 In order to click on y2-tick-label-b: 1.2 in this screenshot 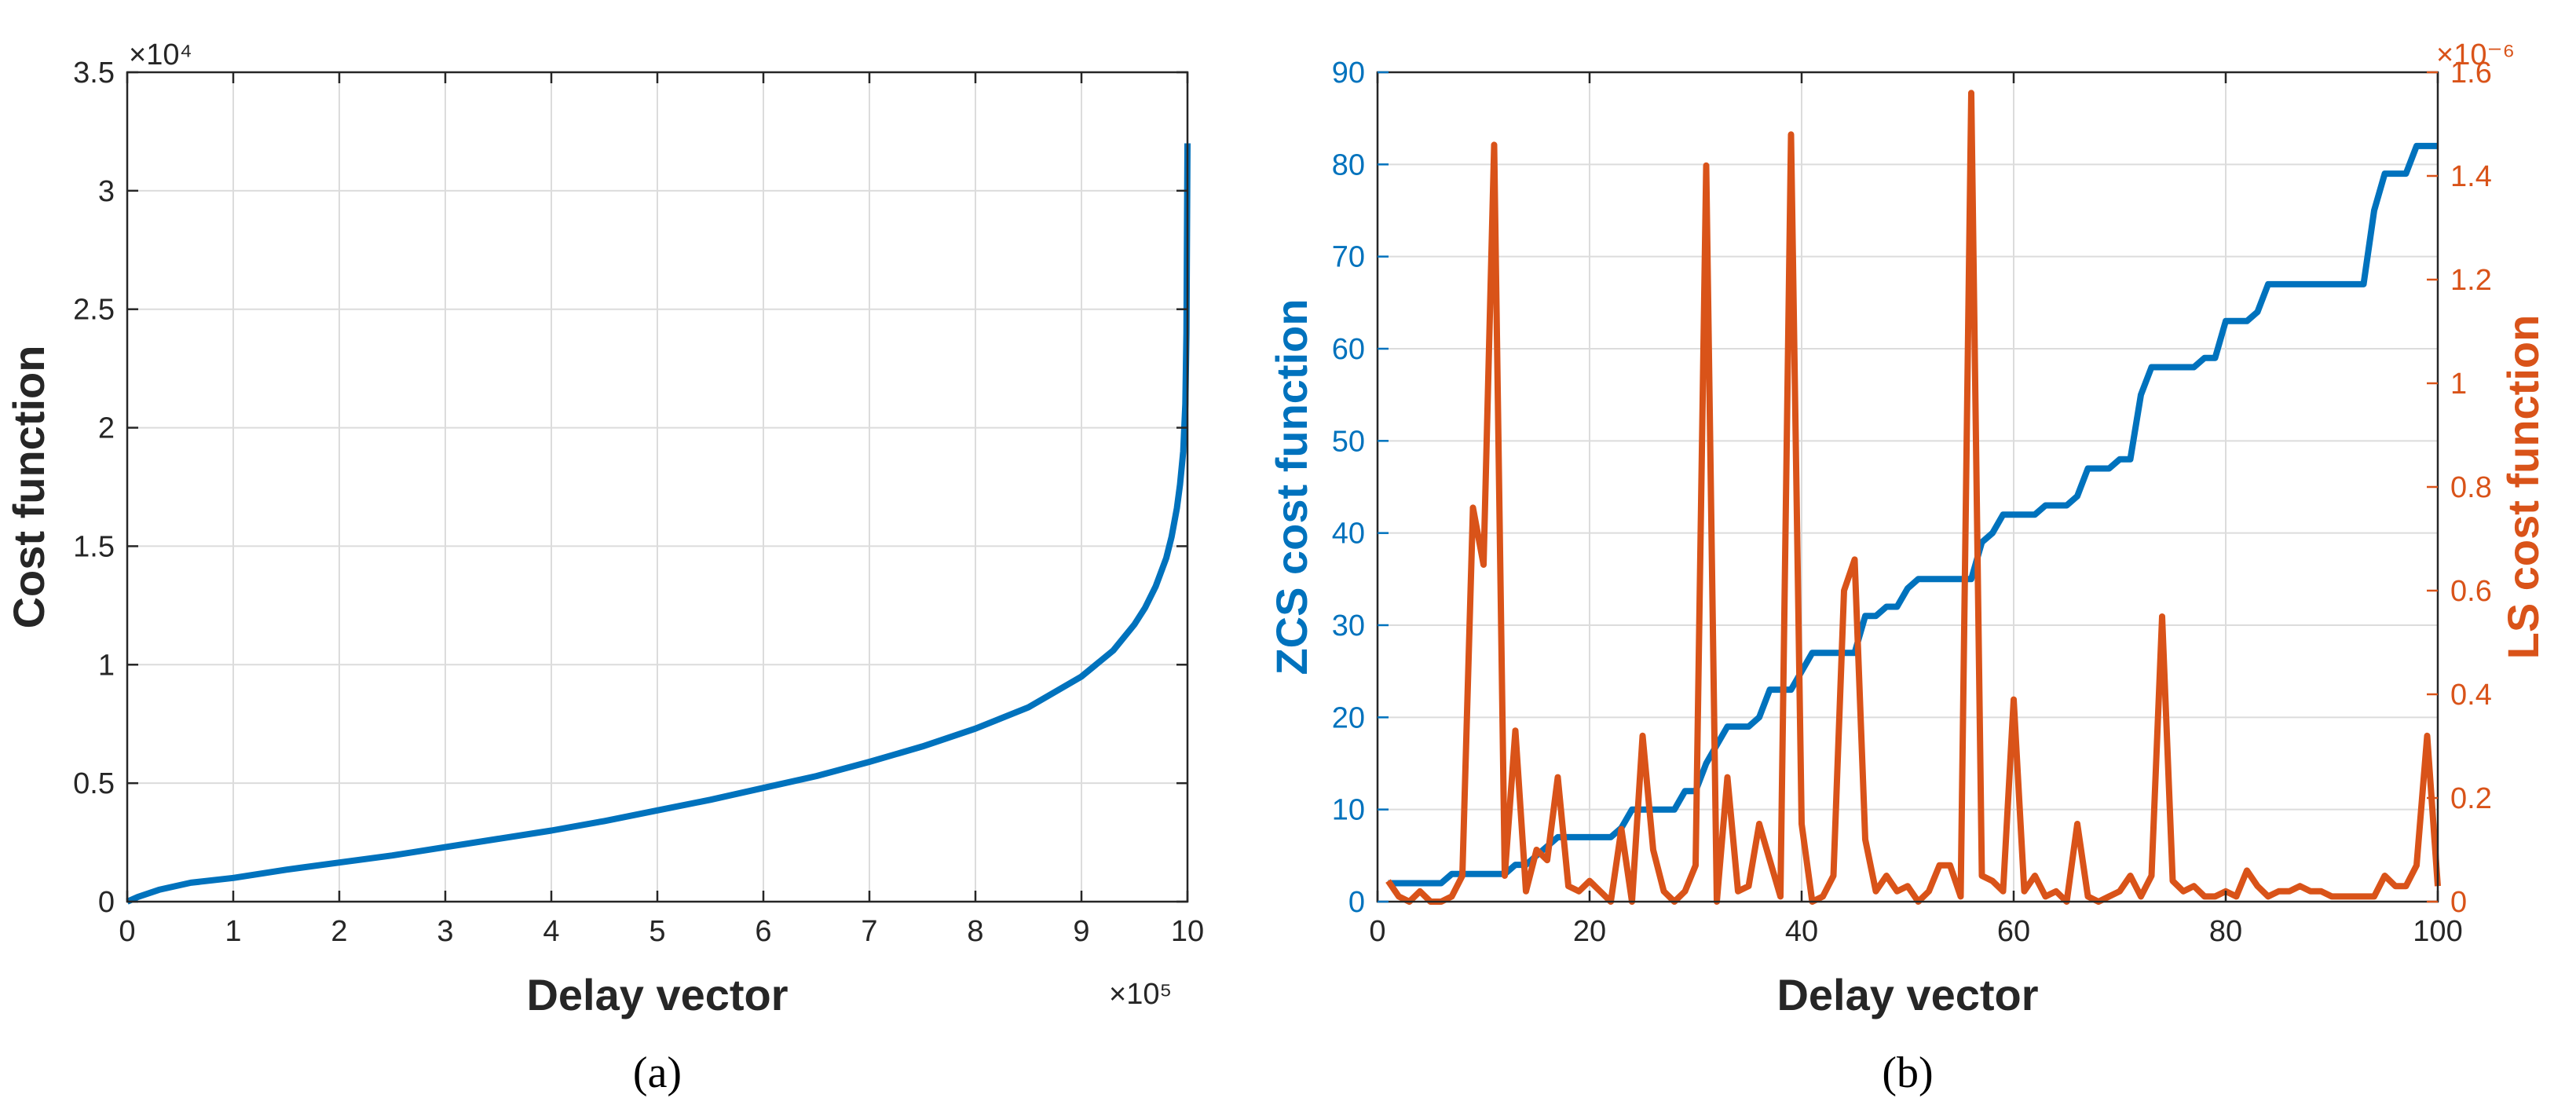, I will do `click(2471, 280)`.